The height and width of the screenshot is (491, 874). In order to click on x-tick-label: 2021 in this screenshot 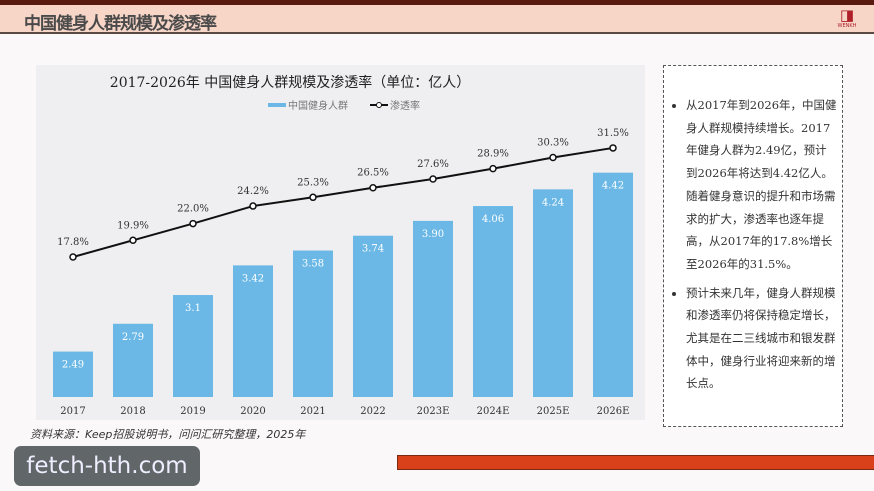, I will do `click(312, 411)`.